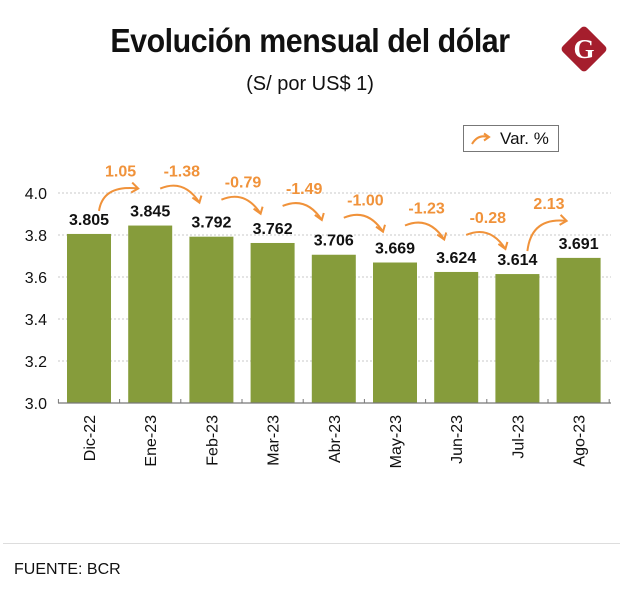 This screenshot has height=616, width=620. What do you see at coordinates (426, 209) in the screenshot?
I see `variation-label: -1.23` at bounding box center [426, 209].